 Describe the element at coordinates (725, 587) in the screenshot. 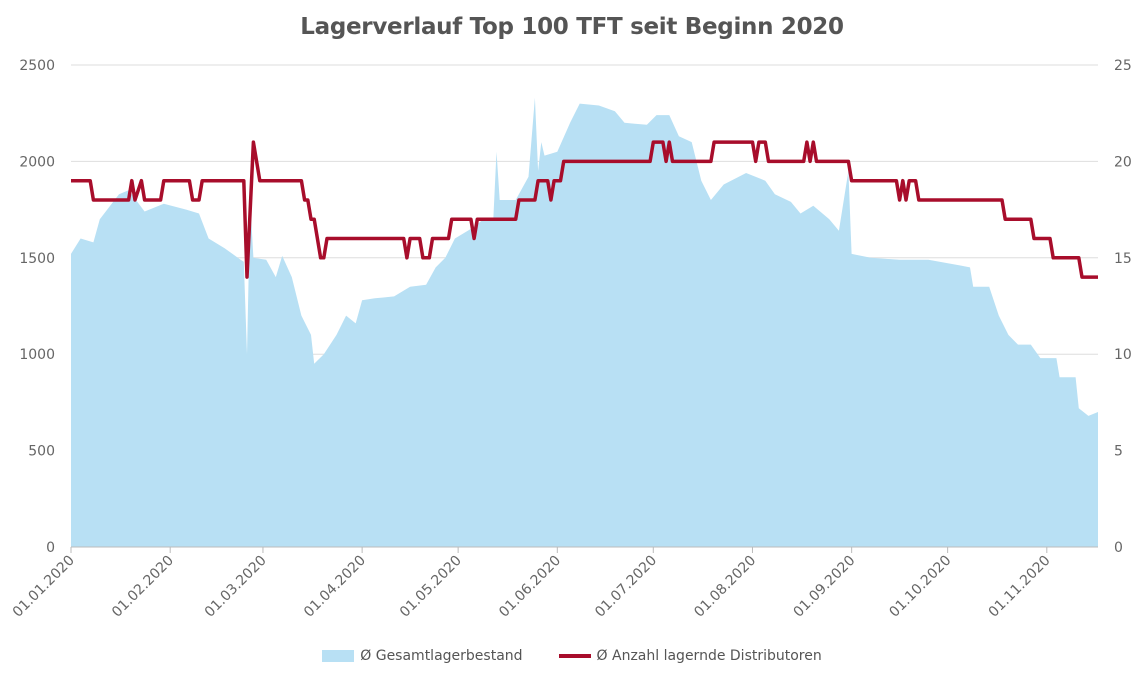

I see `x-tick-label: 01.08.2020` at that location.